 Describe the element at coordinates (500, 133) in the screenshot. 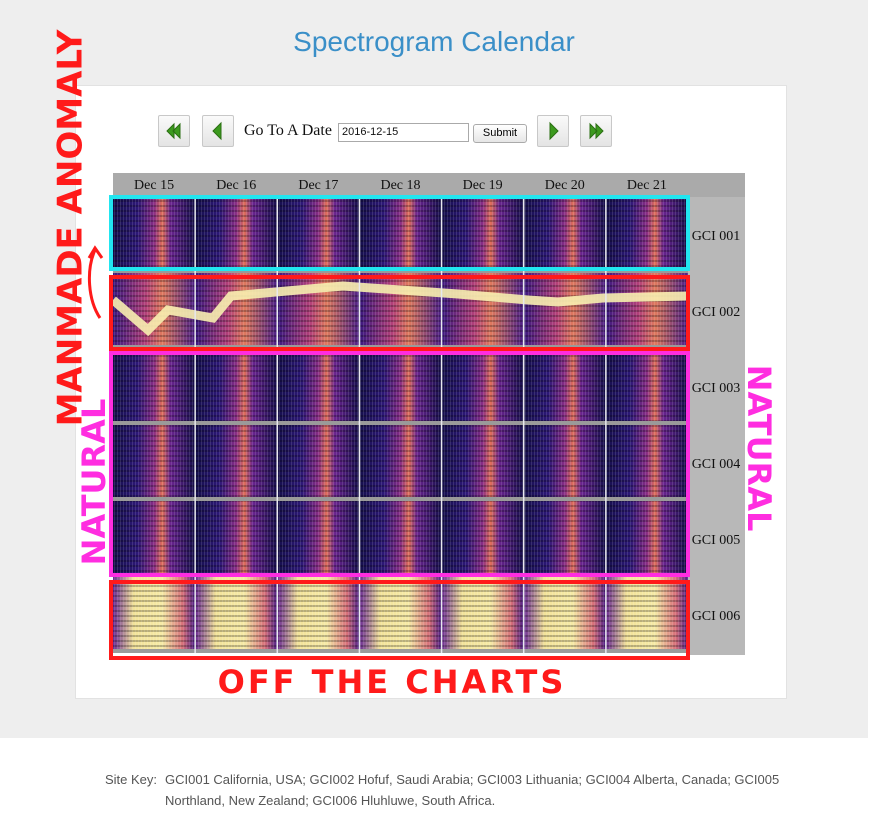

I see `submit-button: Submit` at that location.